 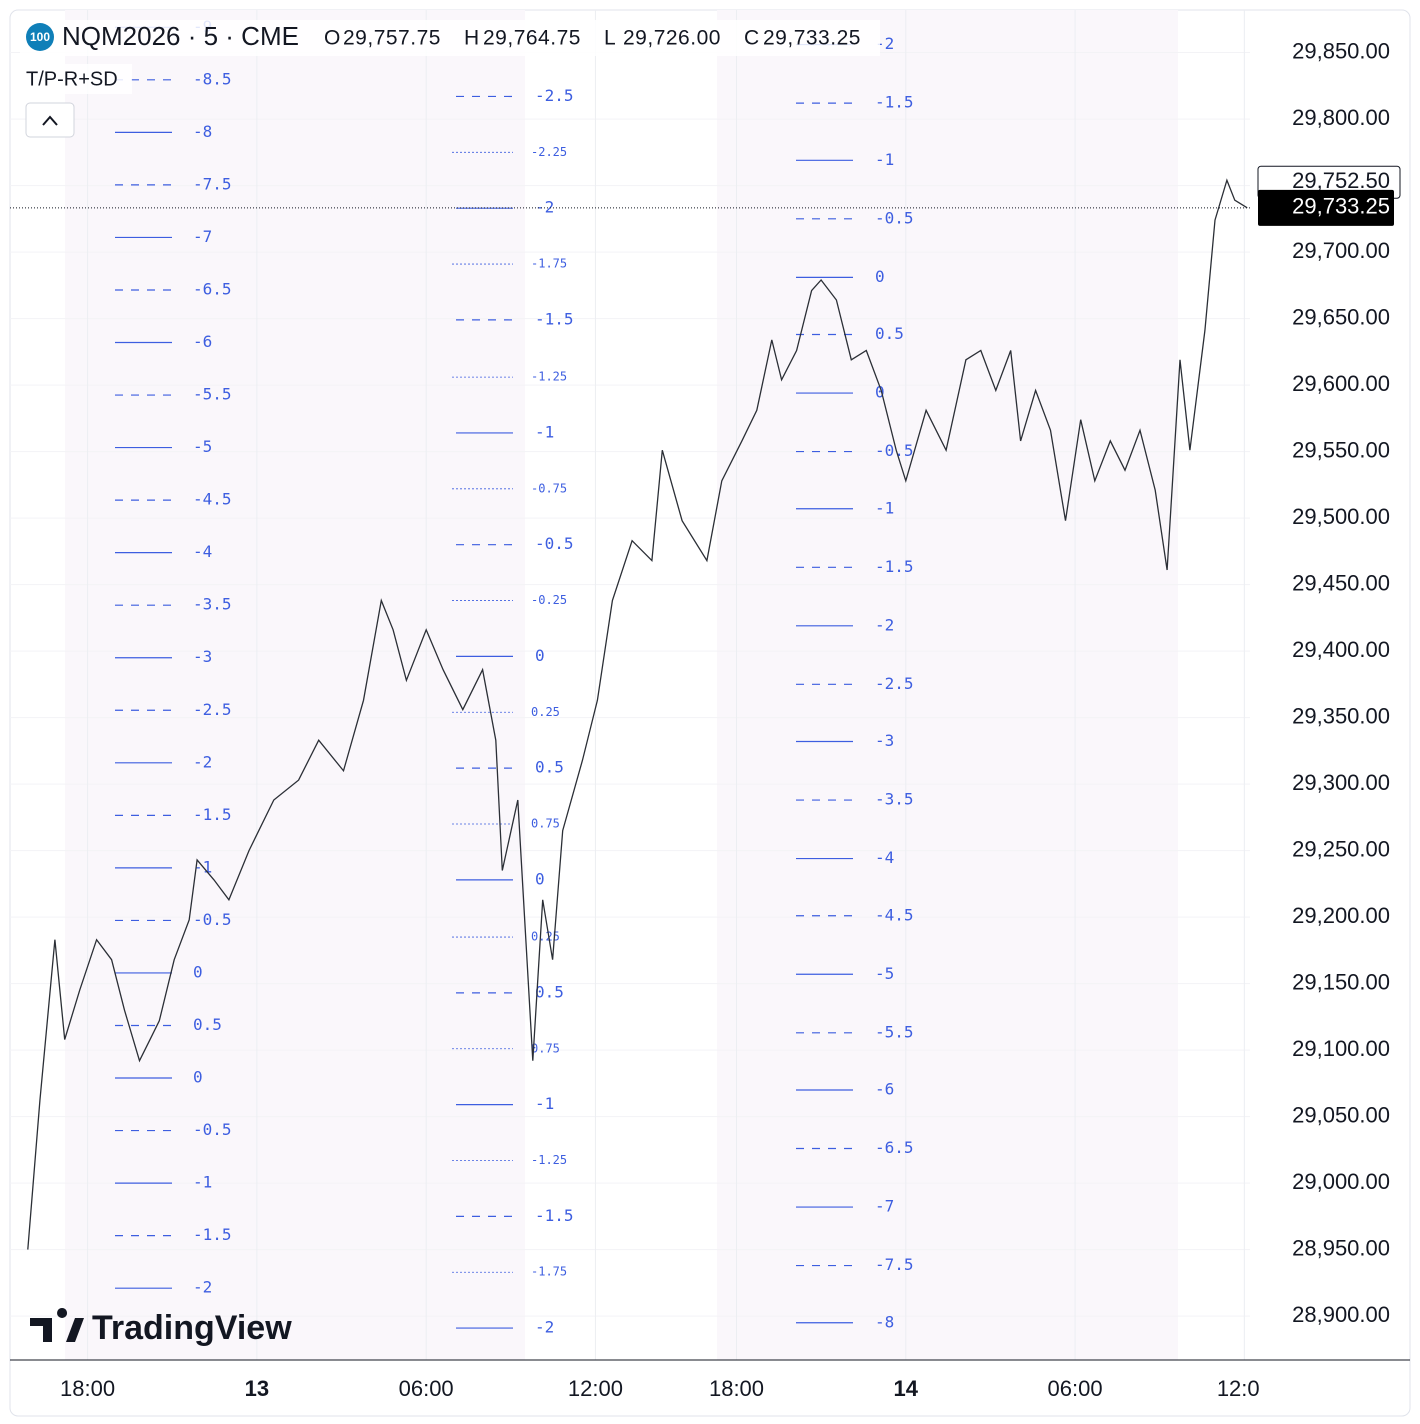 I want to click on ohlc-value: 29,757.75, so click(x=392, y=38).